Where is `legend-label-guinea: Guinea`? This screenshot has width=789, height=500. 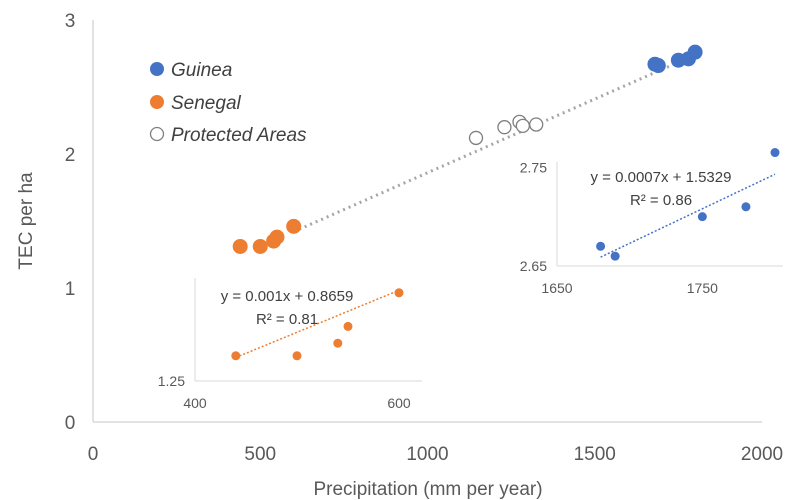 legend-label-guinea: Guinea is located at coordinates (201, 70).